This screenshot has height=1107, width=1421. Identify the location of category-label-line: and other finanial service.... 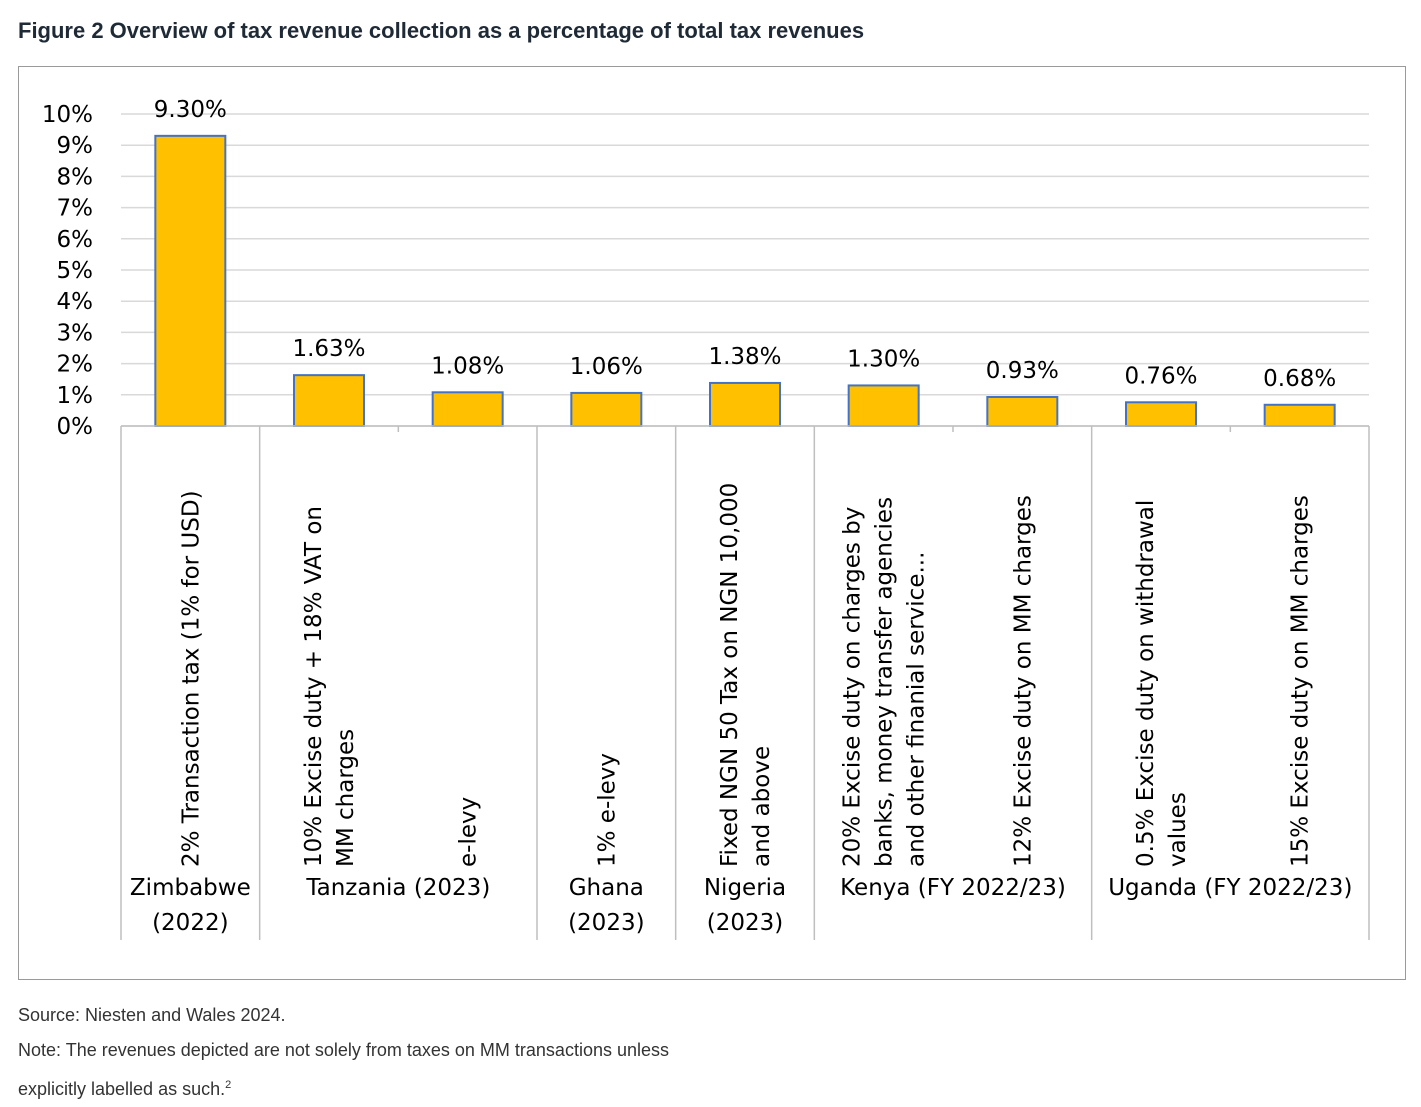
(917, 709).